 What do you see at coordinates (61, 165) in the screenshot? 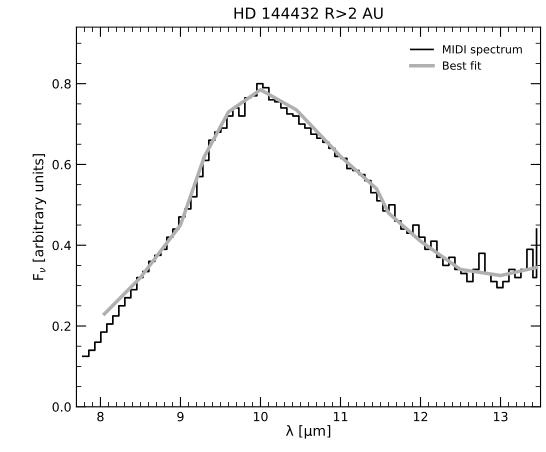
I see `y-tick-label: 0.6` at bounding box center [61, 165].